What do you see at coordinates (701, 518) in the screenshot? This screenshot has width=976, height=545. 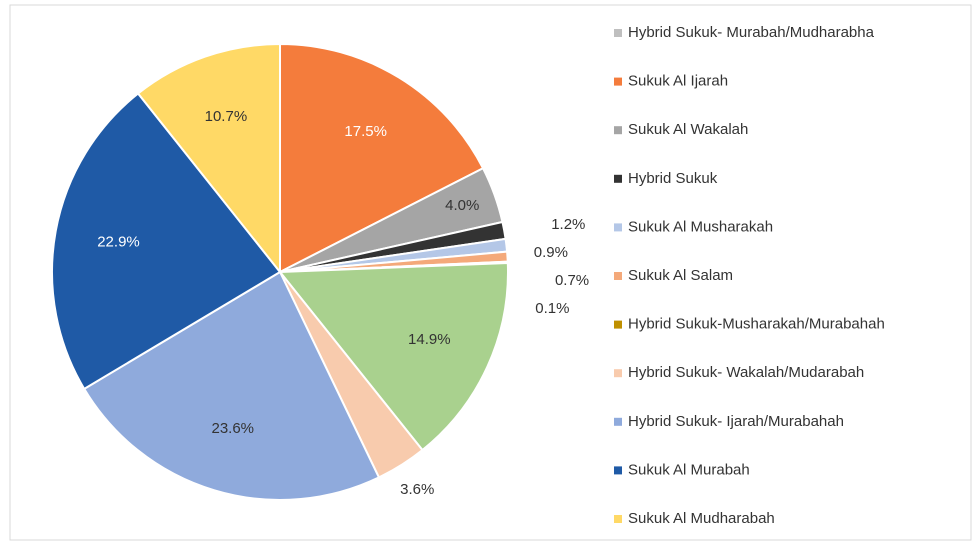 I see `legend-label: Sukuk Al Mudharabah` at bounding box center [701, 518].